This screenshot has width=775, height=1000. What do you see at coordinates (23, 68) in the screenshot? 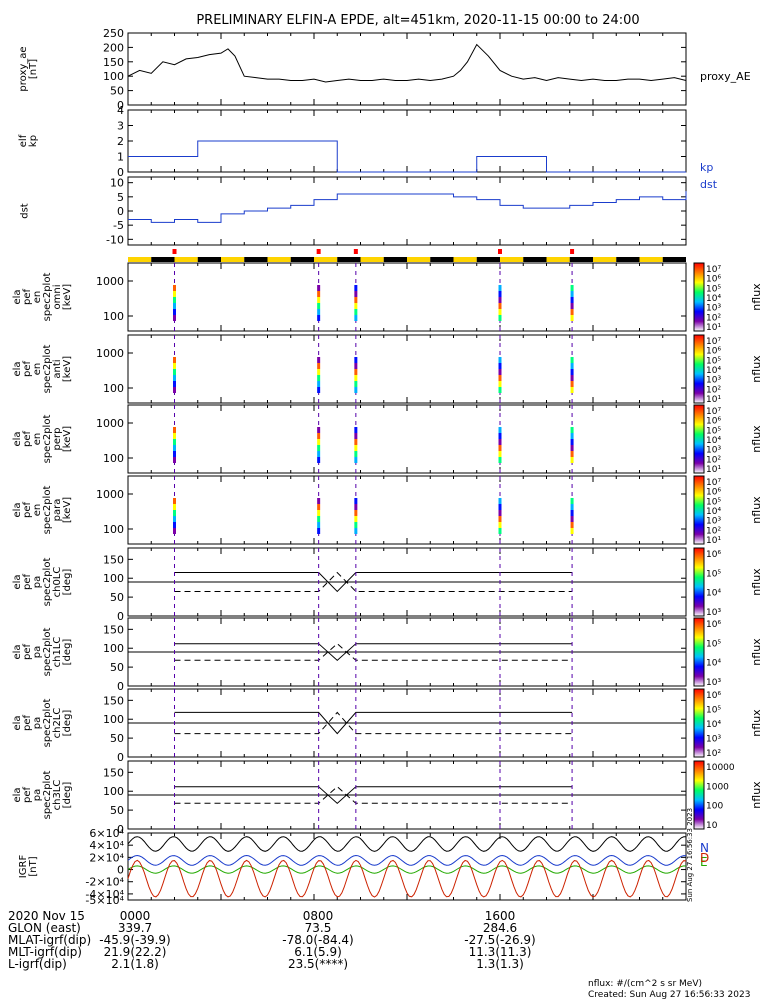
I see `ae-ylabel: proxy_ae` at bounding box center [23, 68].